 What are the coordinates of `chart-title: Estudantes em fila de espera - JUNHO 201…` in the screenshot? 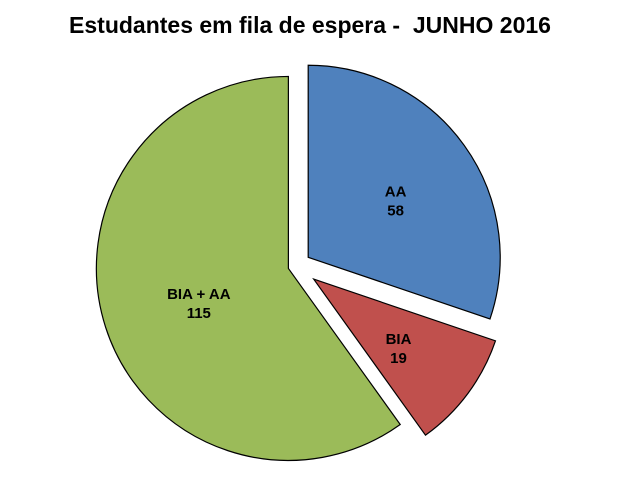 It's located at (310, 25).